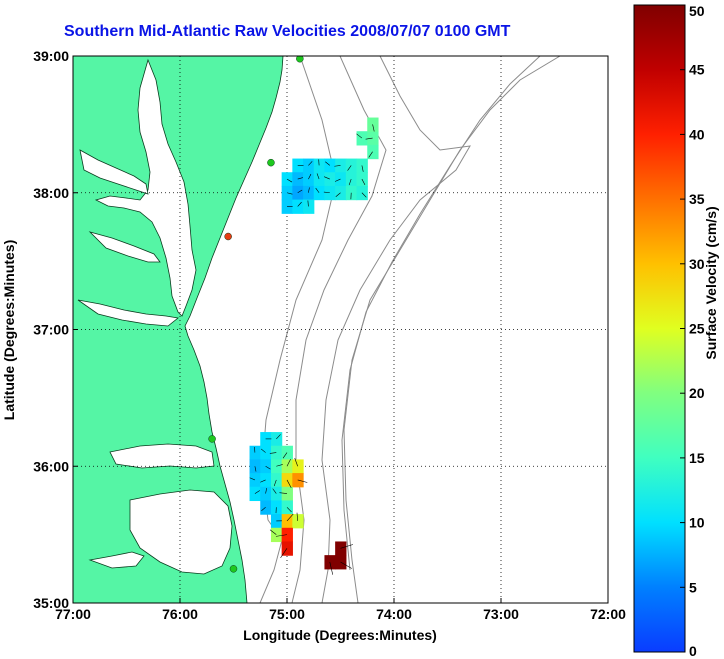 The image size is (724, 659). Describe the element at coordinates (697, 458) in the screenshot. I see `colorbar-tick-label: 15` at that location.